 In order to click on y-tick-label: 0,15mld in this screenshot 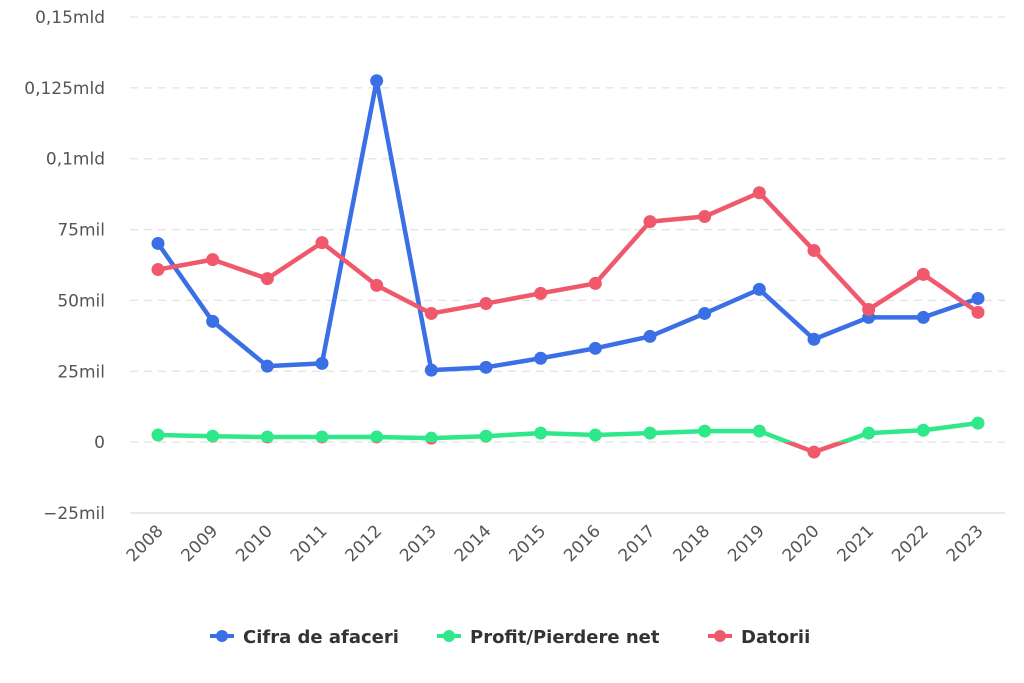, I will do `click(70, 18)`.